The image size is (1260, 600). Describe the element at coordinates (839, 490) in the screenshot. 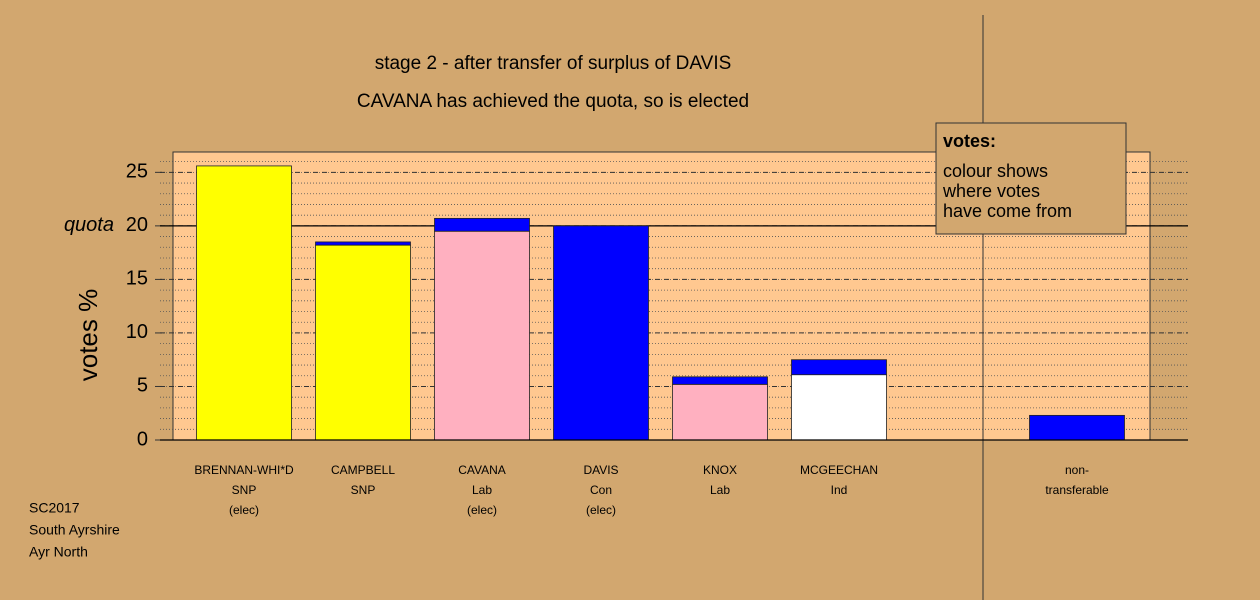

I see `x-tick-label: Ind` at that location.